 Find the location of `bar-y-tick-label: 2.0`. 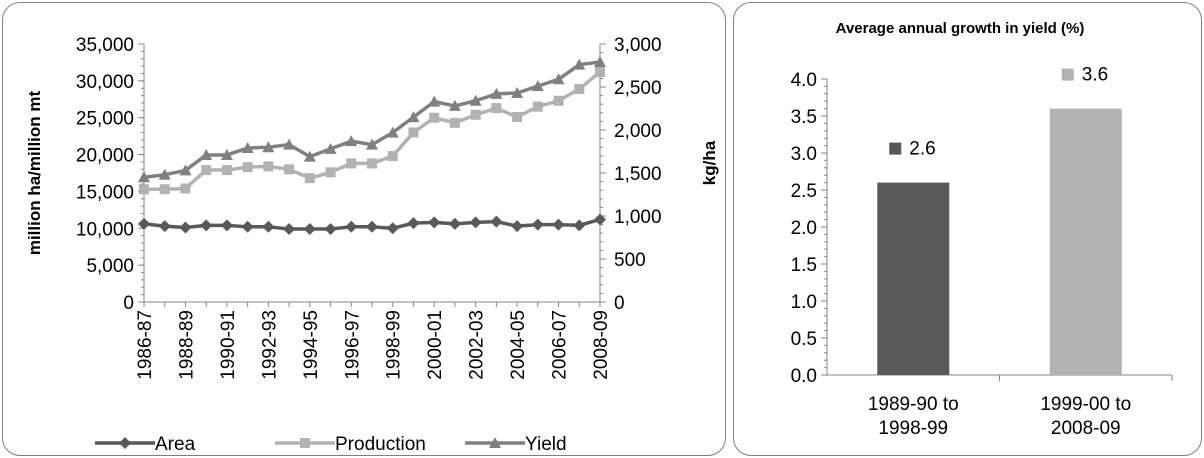

bar-y-tick-label: 2.0 is located at coordinates (804, 228).